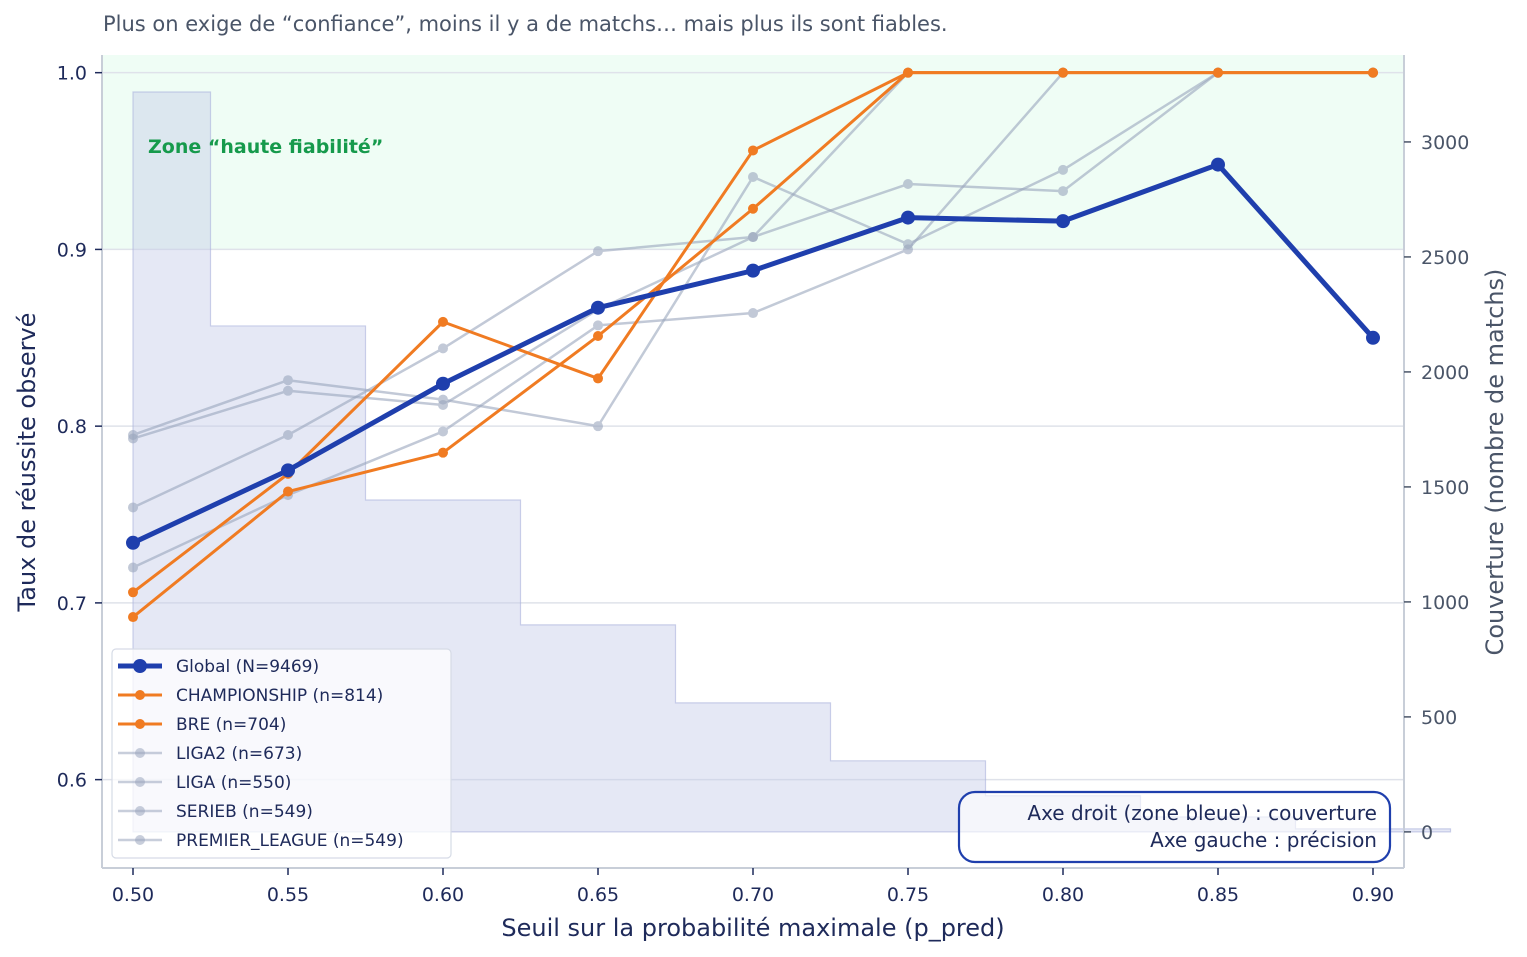  I want to click on y-tick-label: 0.7, so click(72, 604).